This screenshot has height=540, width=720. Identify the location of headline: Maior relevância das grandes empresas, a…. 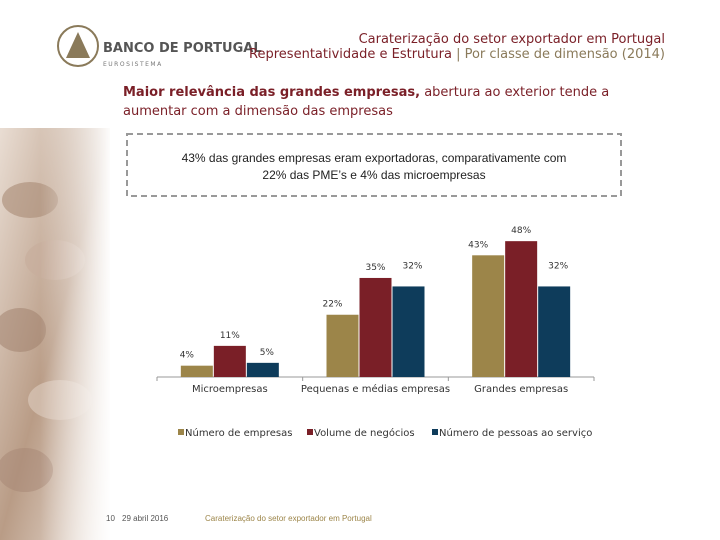
(393, 102).